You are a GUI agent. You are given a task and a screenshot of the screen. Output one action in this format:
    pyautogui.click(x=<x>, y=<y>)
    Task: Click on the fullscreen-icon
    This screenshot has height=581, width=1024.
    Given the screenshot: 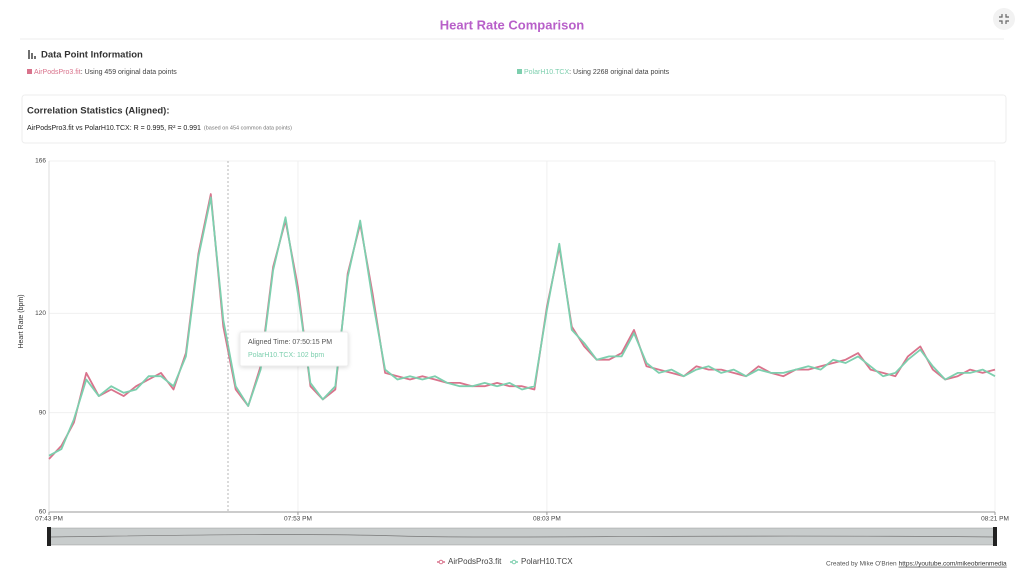 What is the action you would take?
    pyautogui.click(x=1004, y=19)
    